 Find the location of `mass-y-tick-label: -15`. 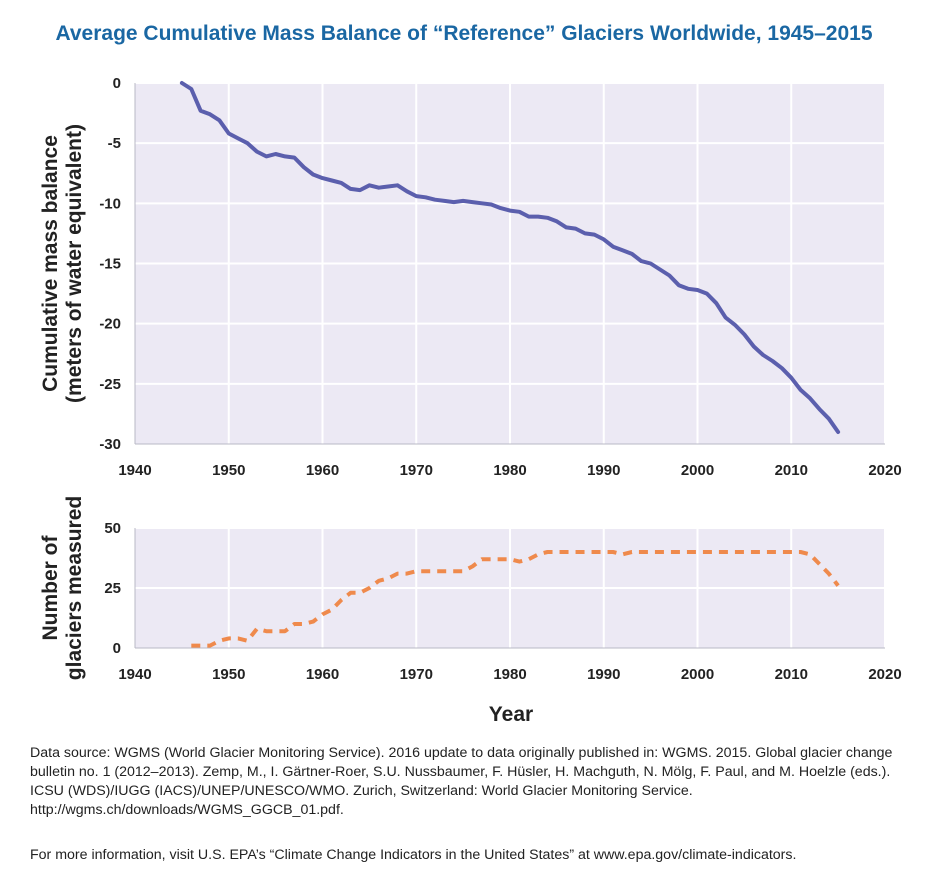

mass-y-tick-label: -15 is located at coordinates (110, 264).